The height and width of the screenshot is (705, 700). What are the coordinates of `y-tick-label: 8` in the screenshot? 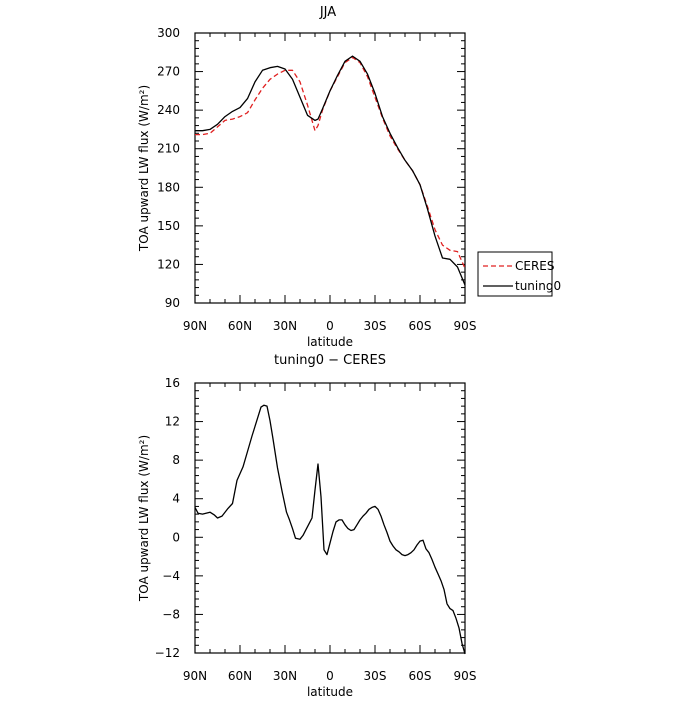 It's located at (176, 460).